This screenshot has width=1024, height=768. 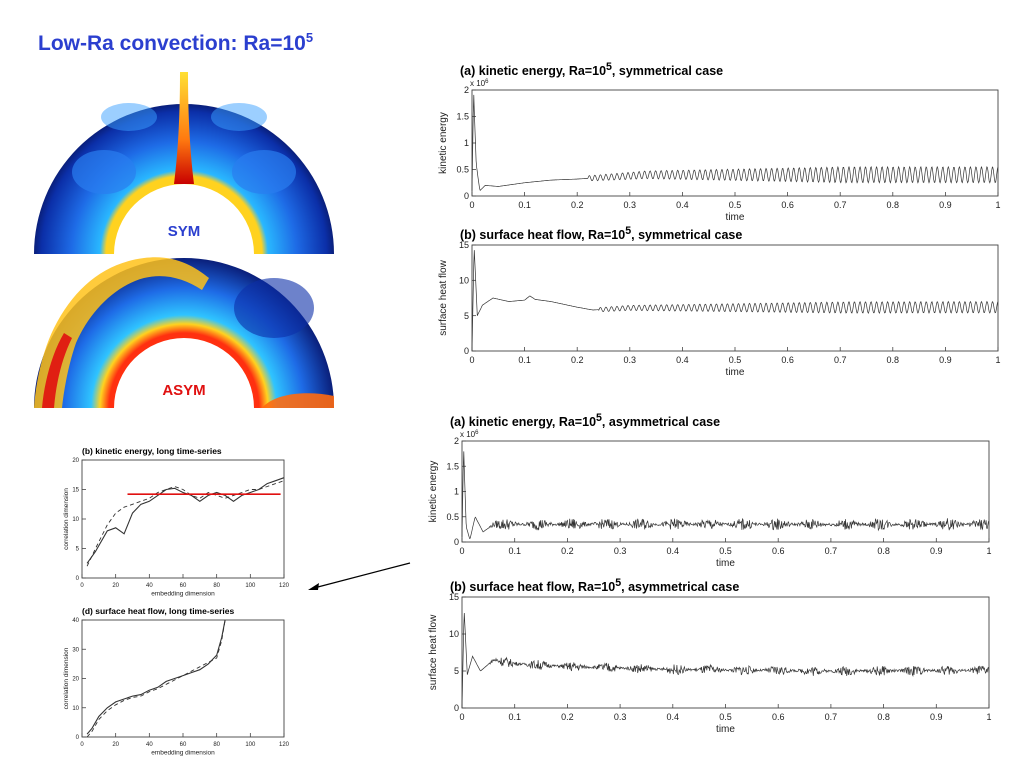 I want to click on y-tick-label: 15, so click(x=454, y=597).